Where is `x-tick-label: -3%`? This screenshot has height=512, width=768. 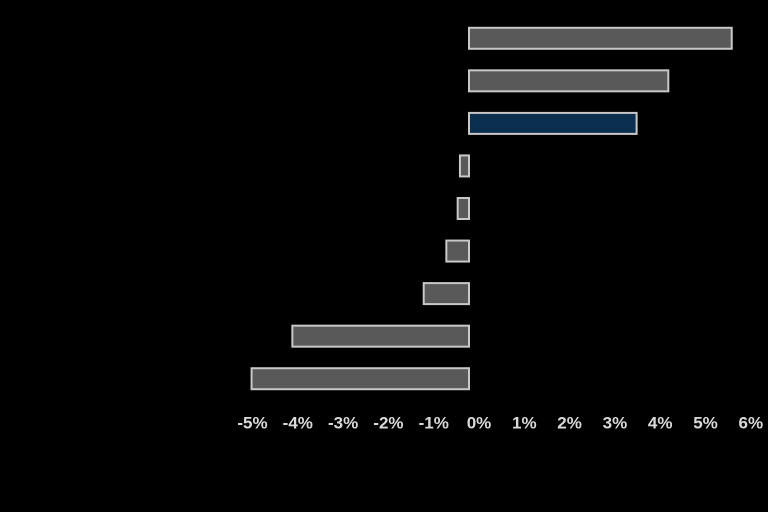
x-tick-label: -3% is located at coordinates (343, 422).